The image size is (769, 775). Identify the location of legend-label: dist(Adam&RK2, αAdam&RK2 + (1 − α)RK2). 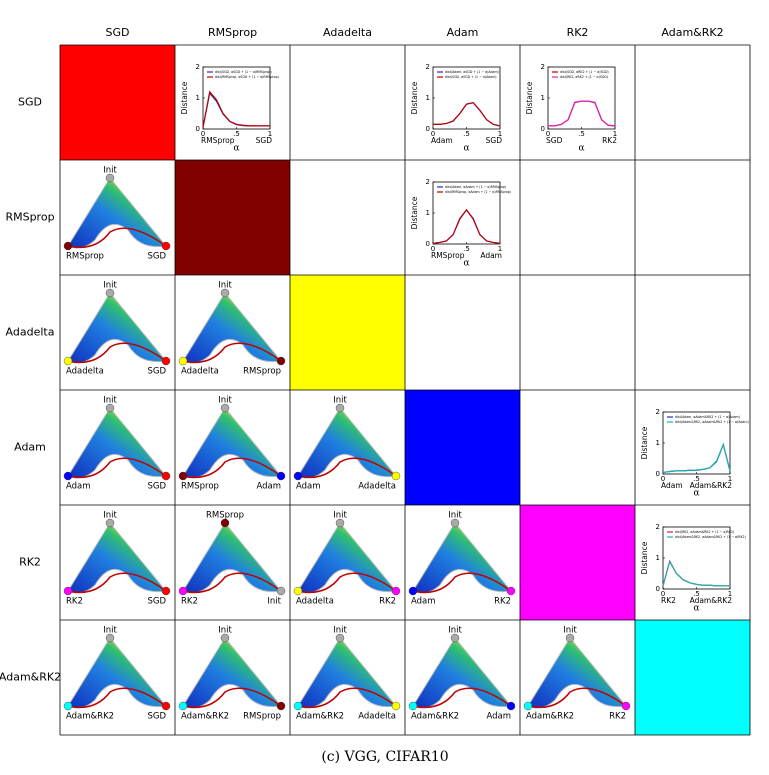
(710, 537).